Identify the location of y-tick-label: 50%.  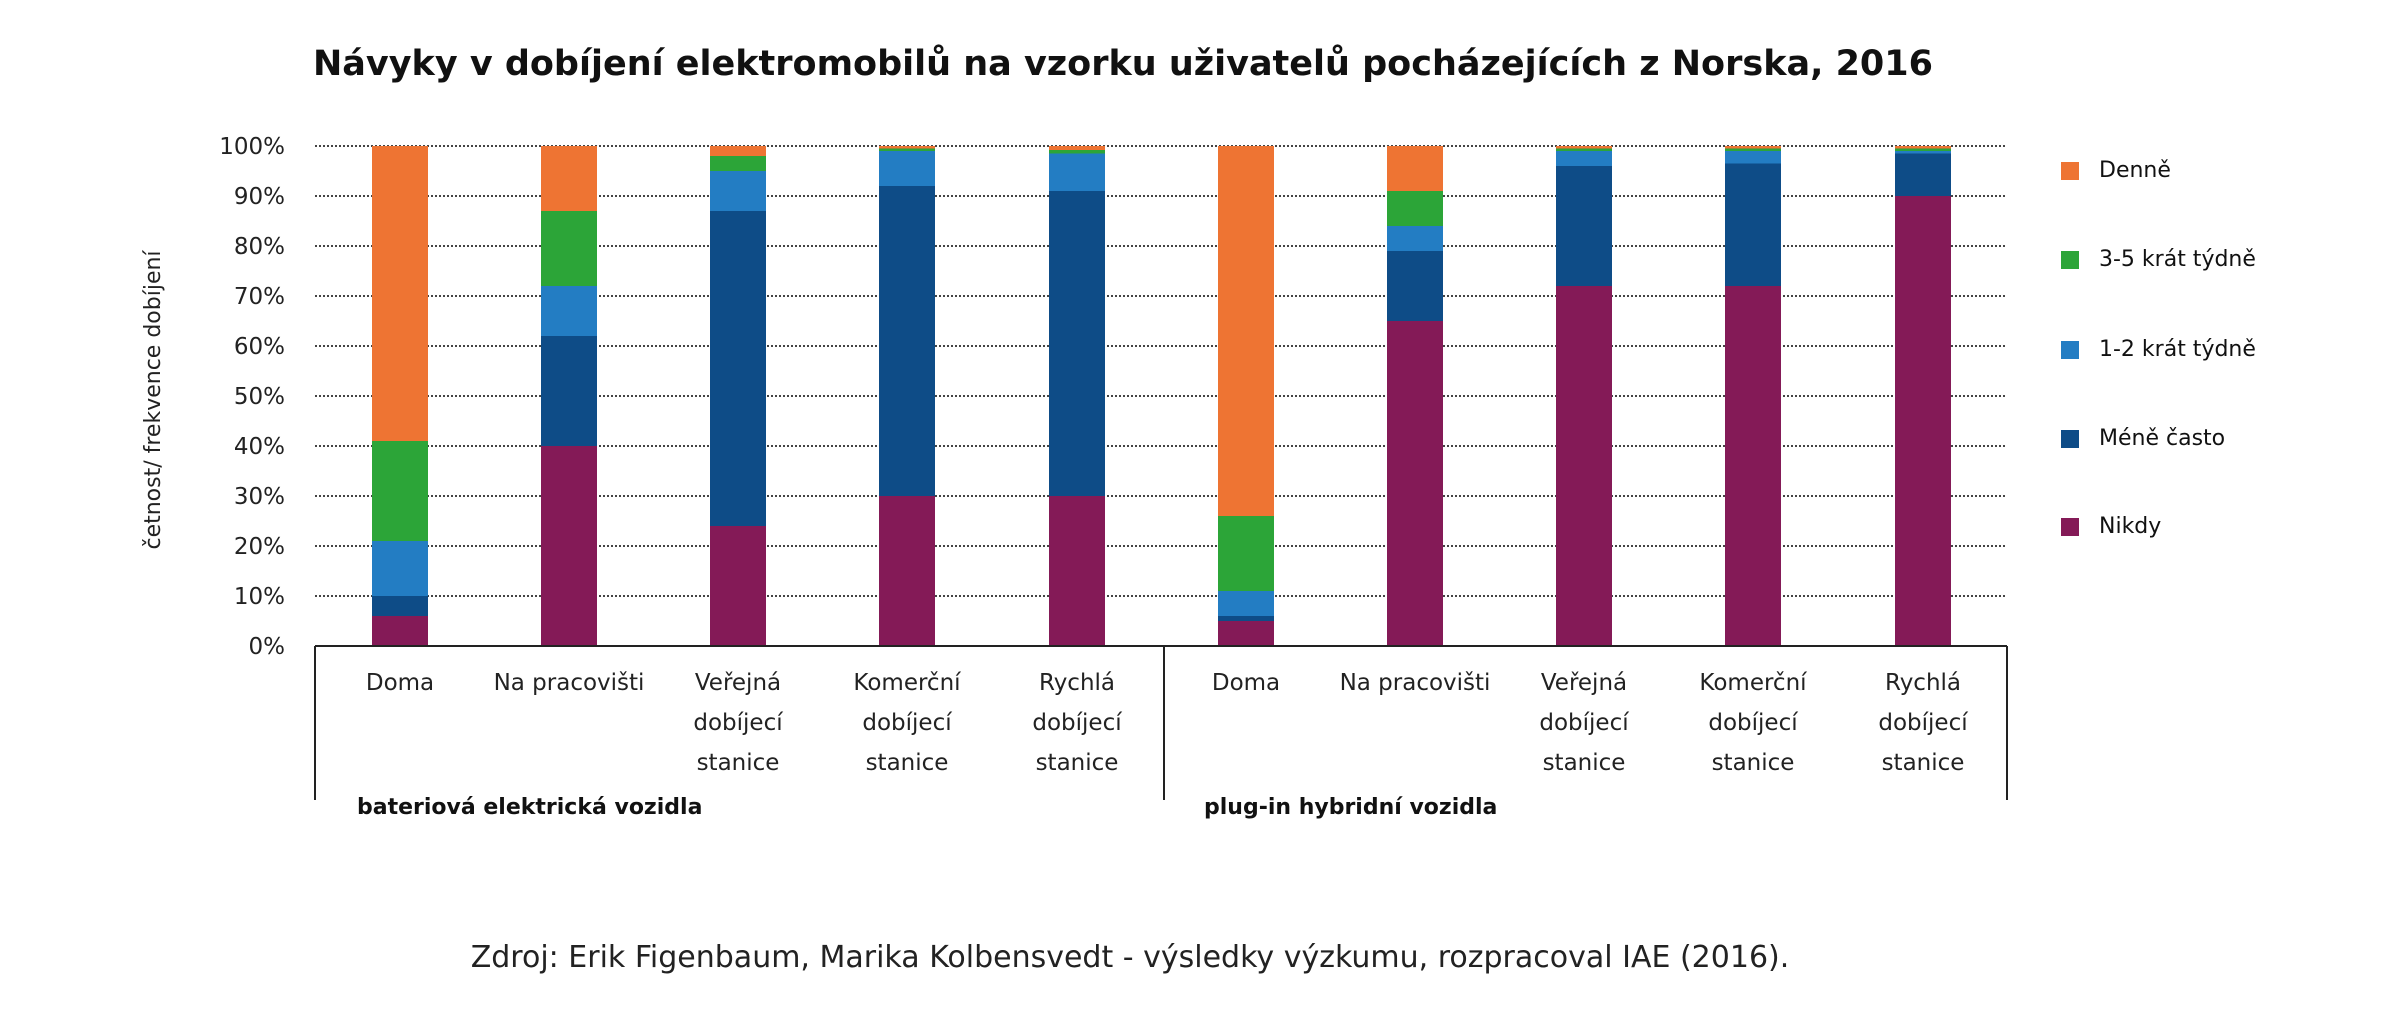
(259, 397).